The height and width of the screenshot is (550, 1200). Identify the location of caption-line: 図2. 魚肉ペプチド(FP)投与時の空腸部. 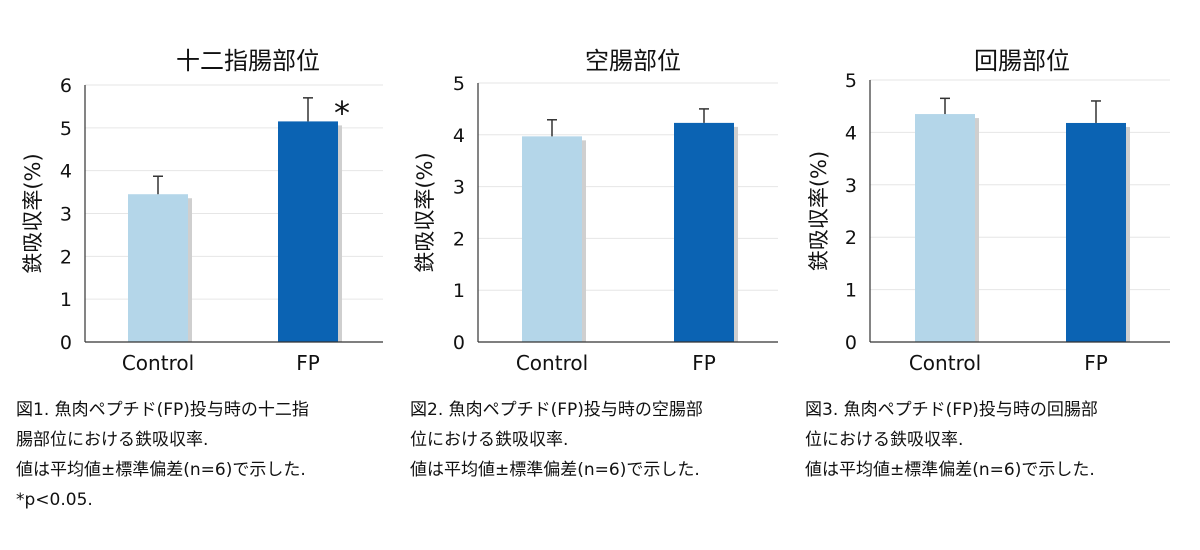
(556, 410).